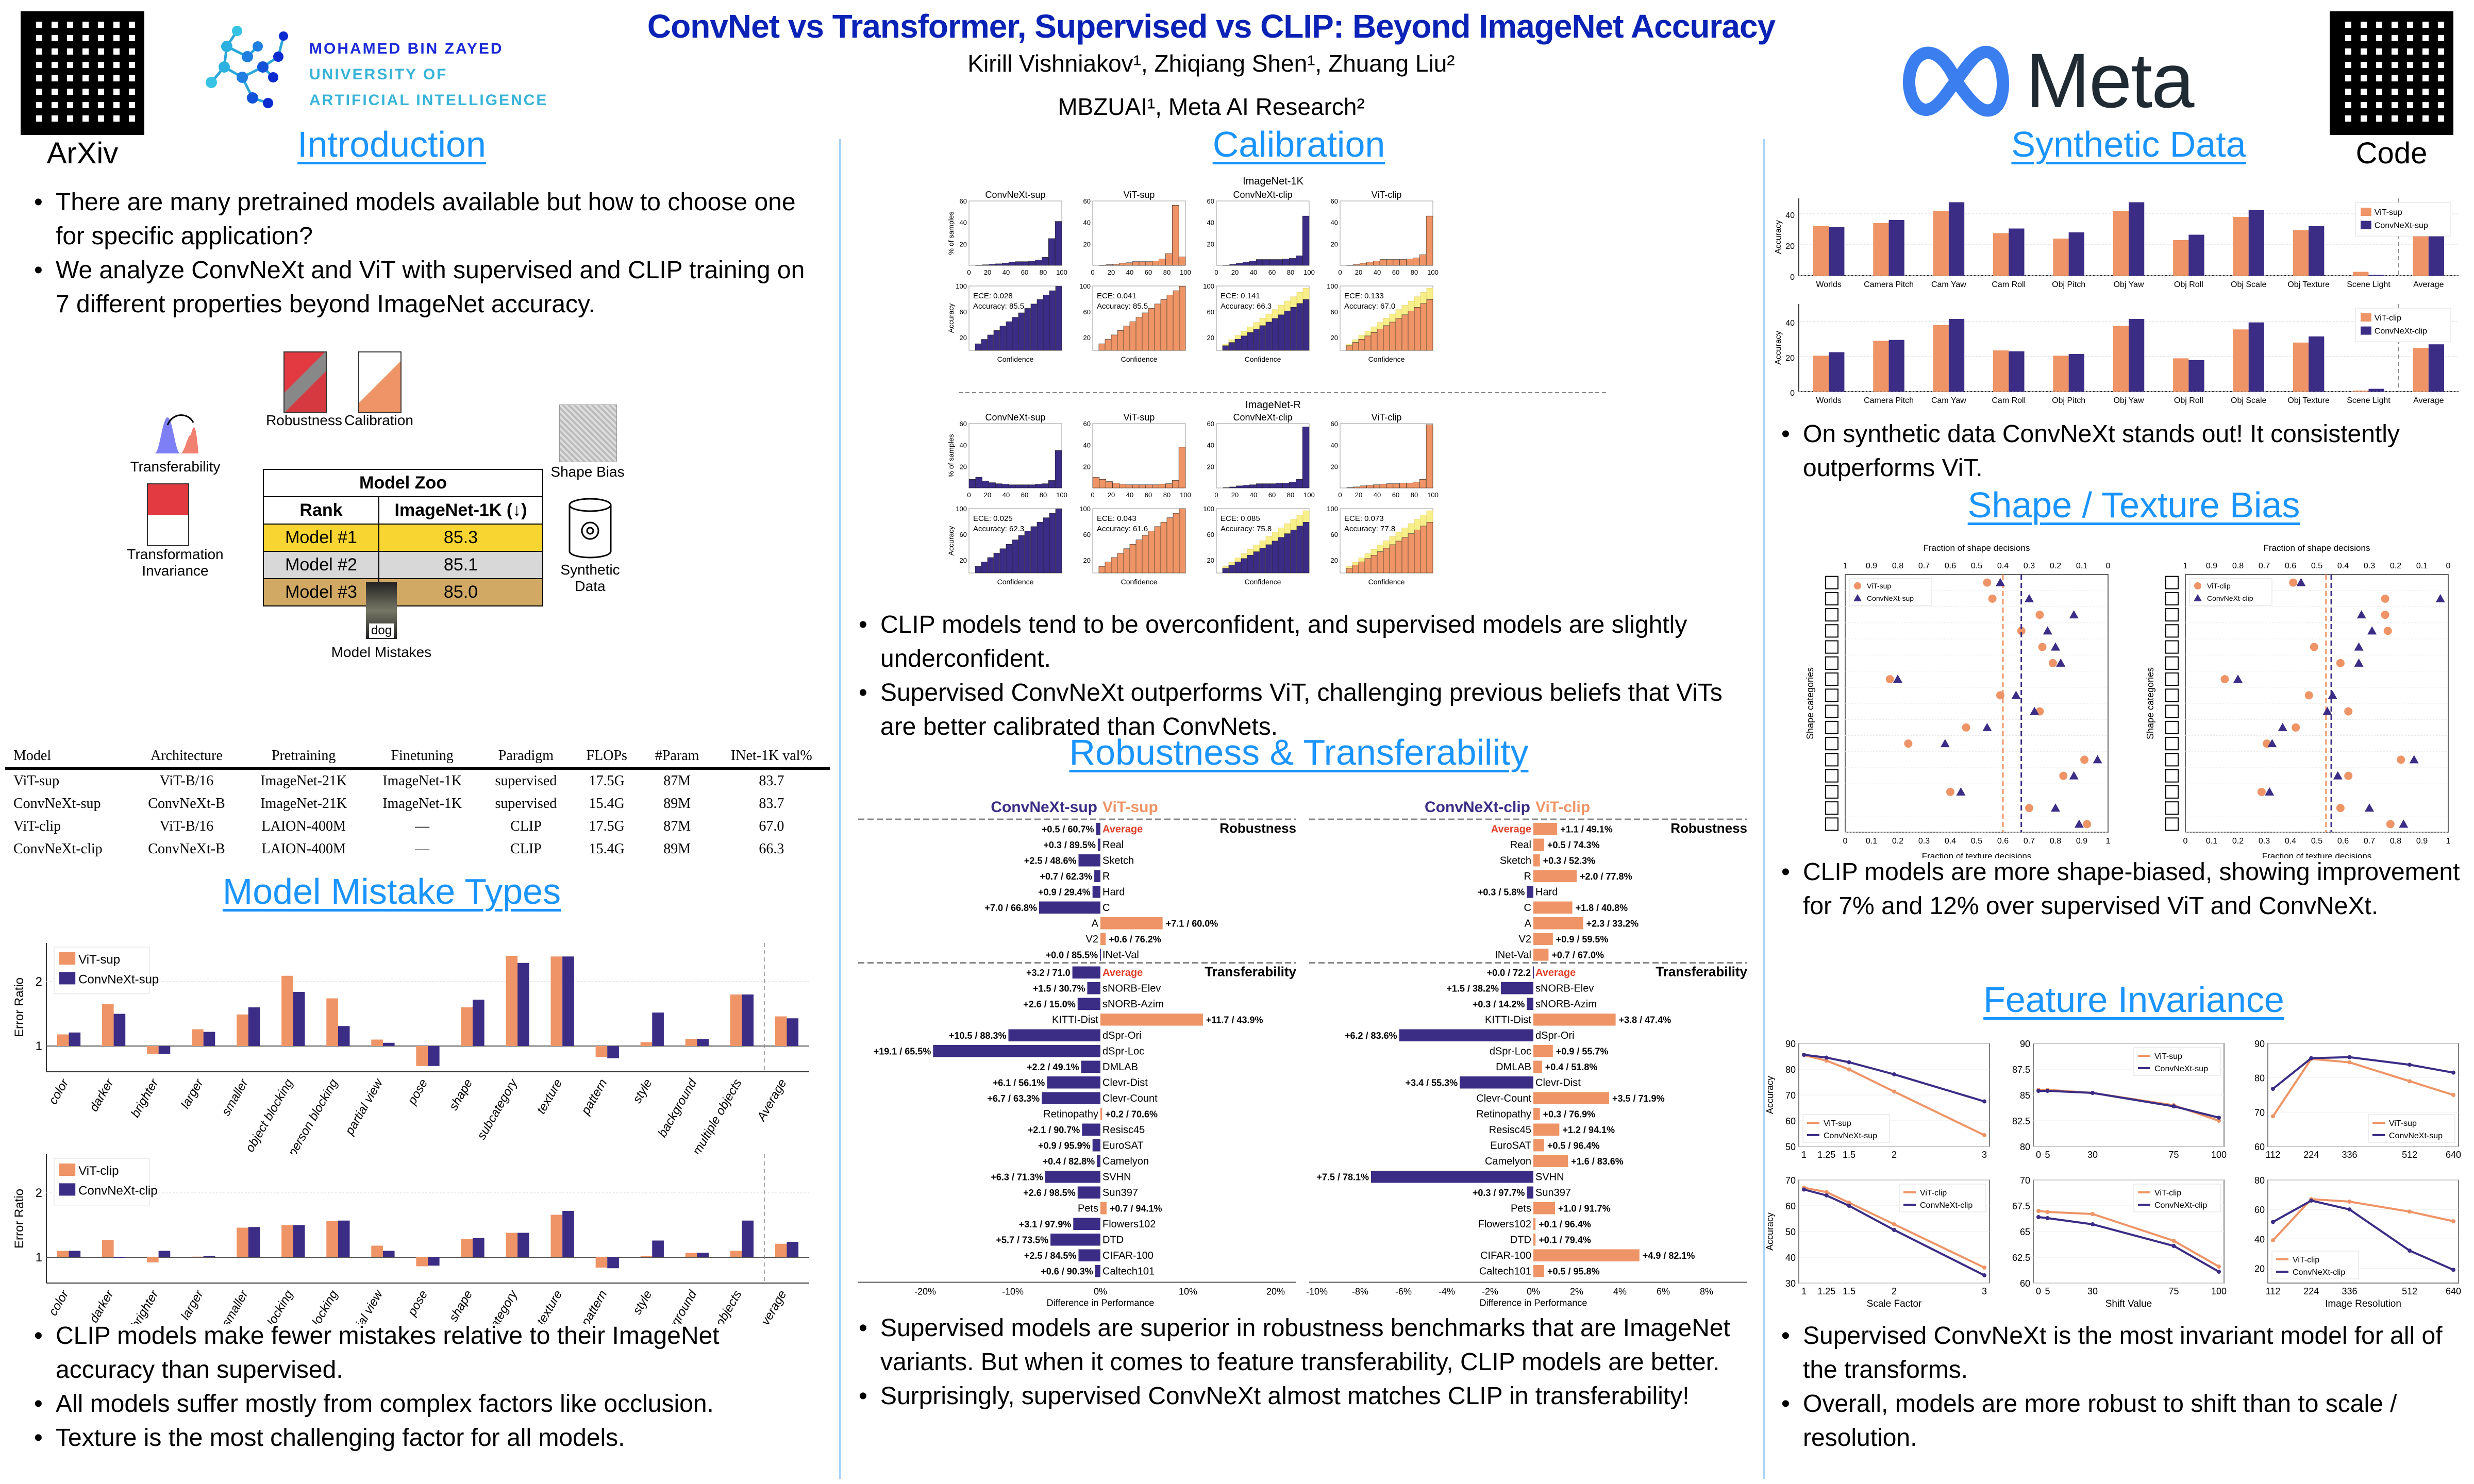 This screenshot has height=1484, width=2474. What do you see at coordinates (1050, 861) in the screenshot?
I see `value-label: +2.5 / 48.6%` at bounding box center [1050, 861].